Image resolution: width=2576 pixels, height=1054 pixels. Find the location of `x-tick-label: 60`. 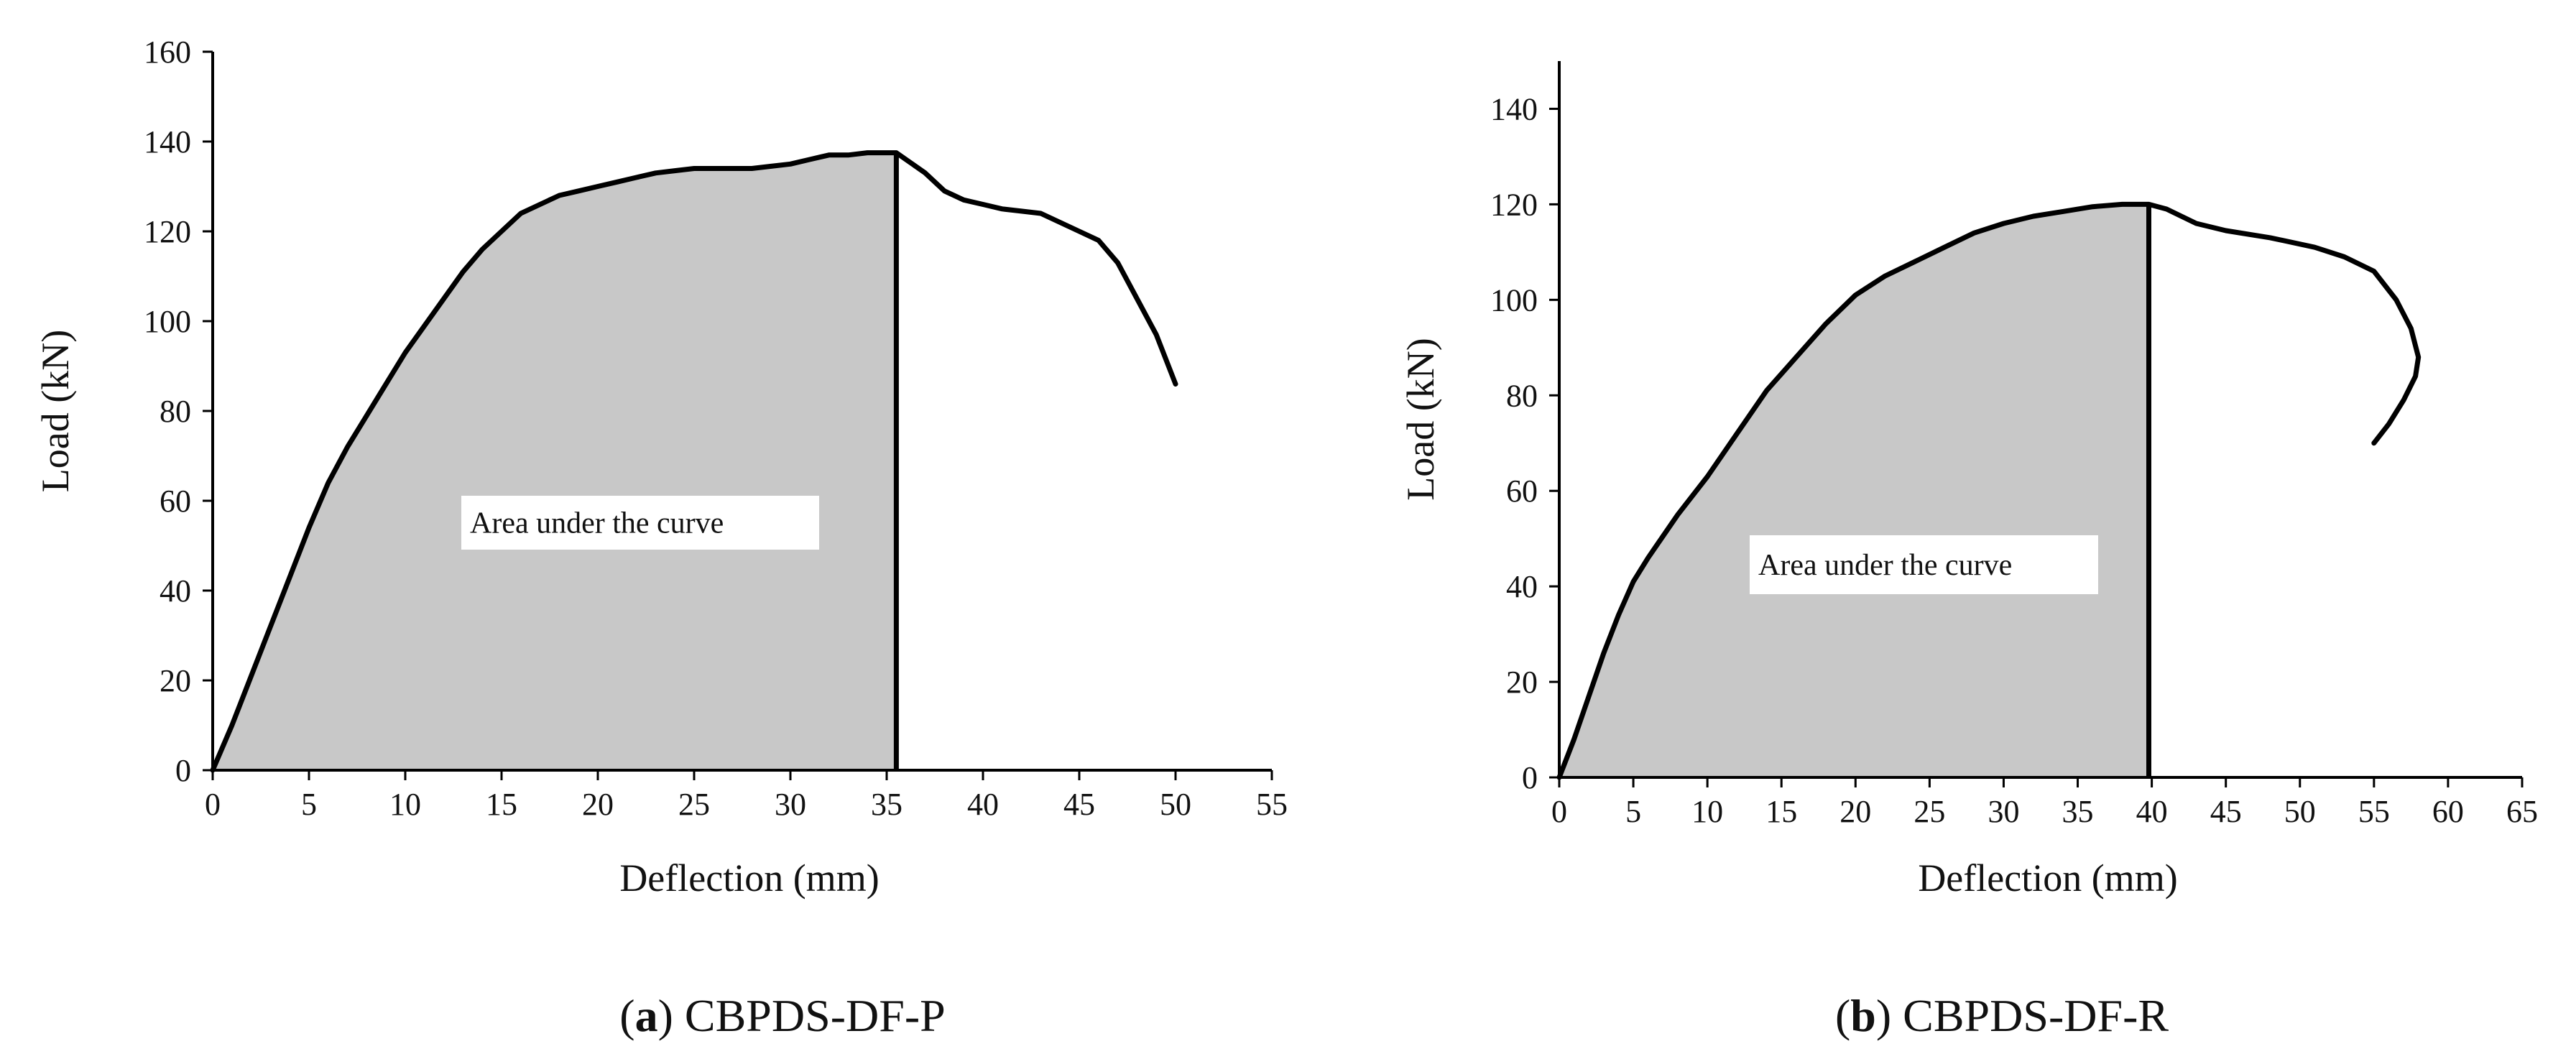

x-tick-label: 60 is located at coordinates (2448, 811).